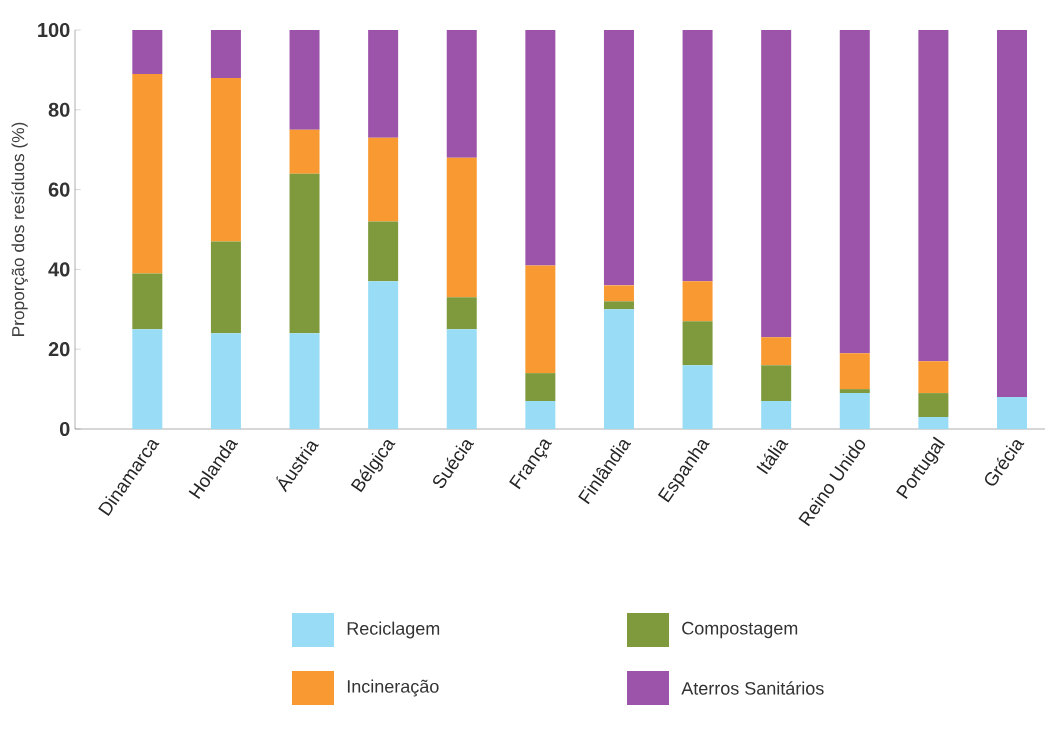 This screenshot has height=744, width=1053. Describe the element at coordinates (393, 630) in the screenshot. I see `legend-label: Reciclagem` at that location.